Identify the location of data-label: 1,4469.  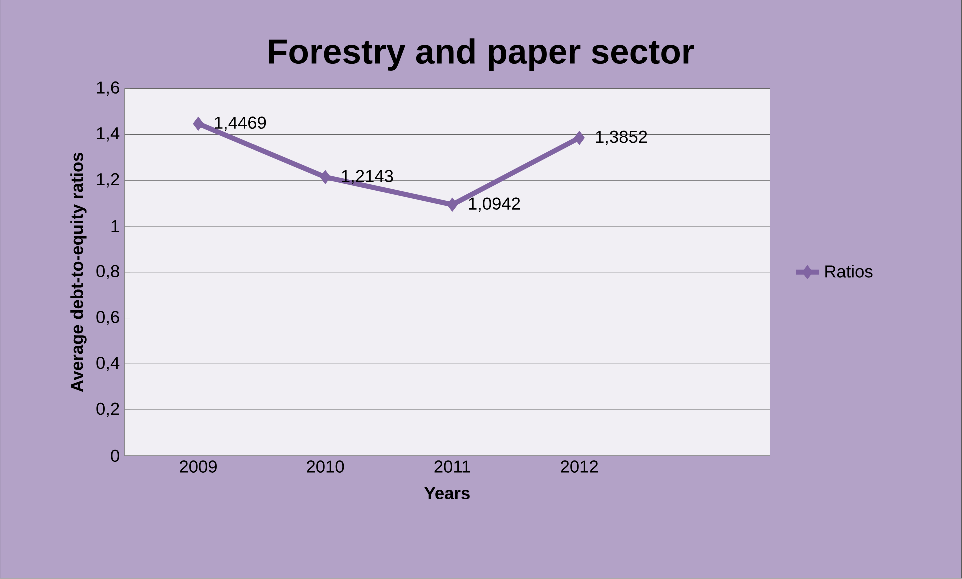
(240, 124).